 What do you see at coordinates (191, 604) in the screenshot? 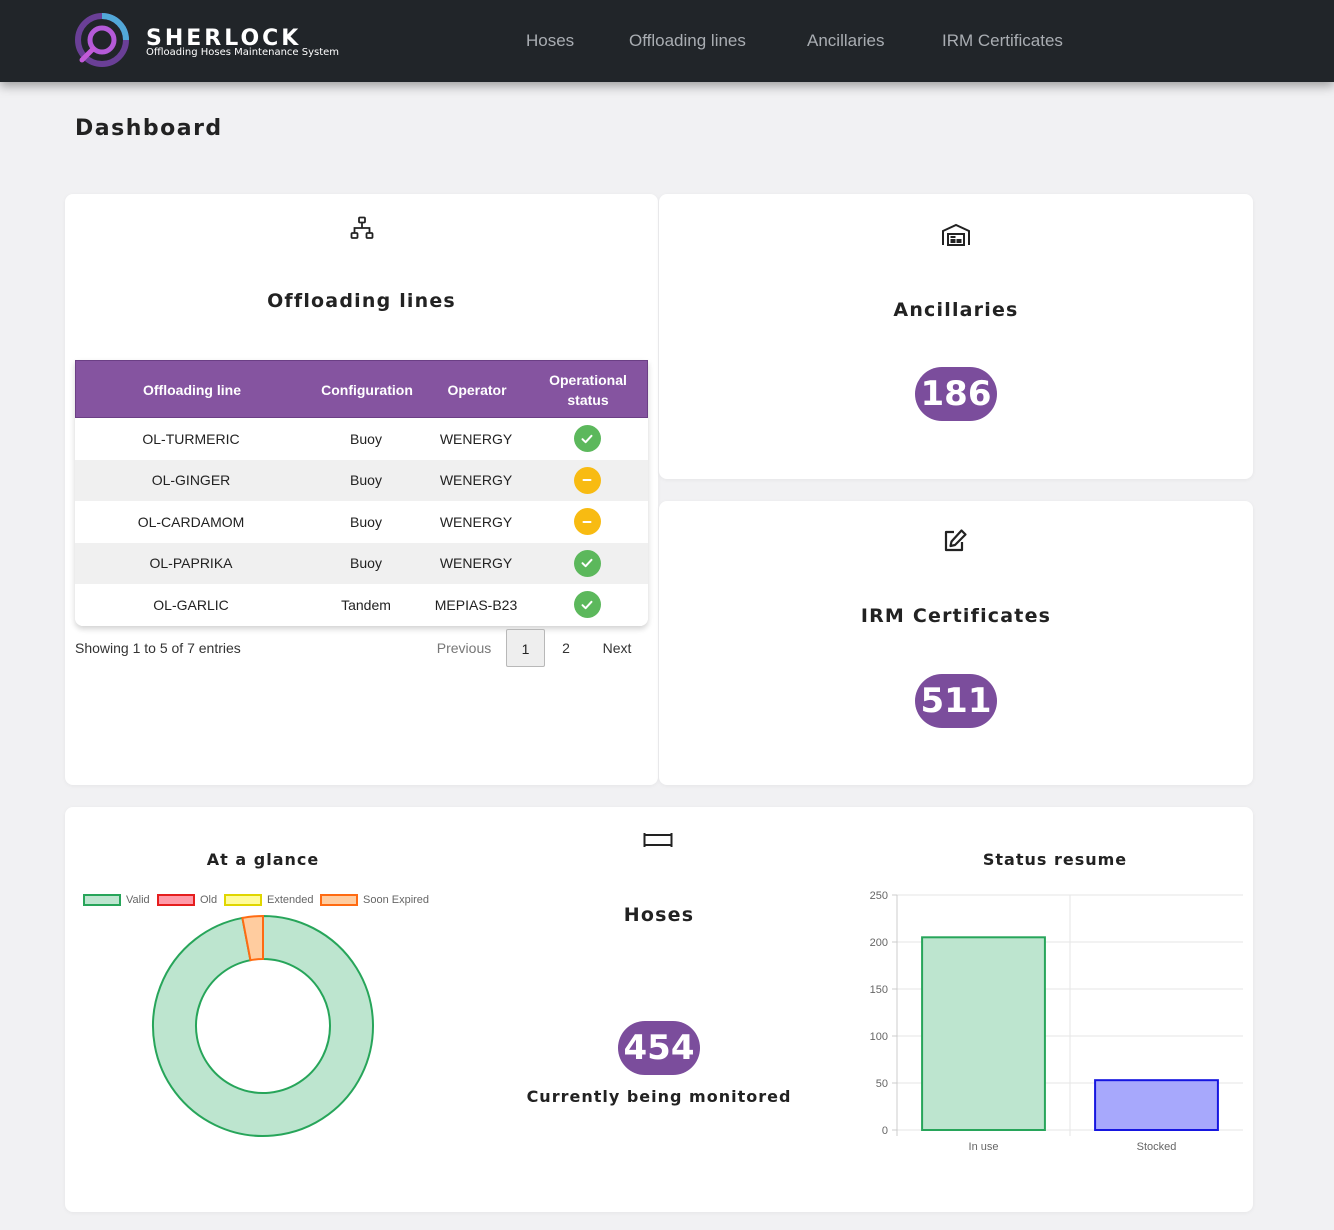
I see `cell-line: OL-GARLIC` at bounding box center [191, 604].